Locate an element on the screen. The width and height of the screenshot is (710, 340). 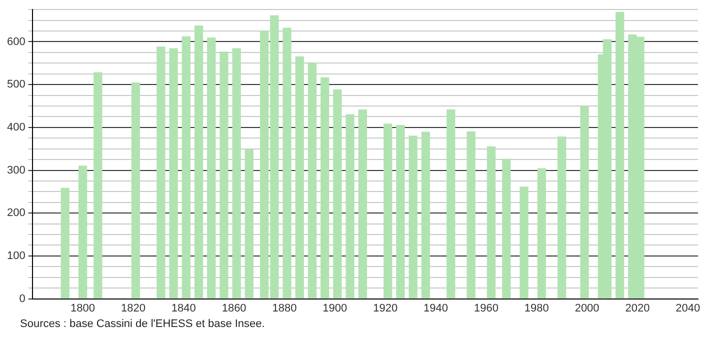
y-tick-label: 500 is located at coordinates (16, 84).